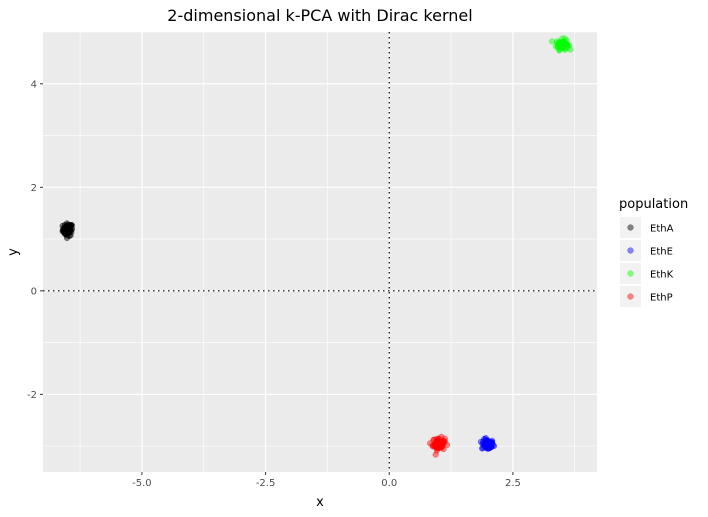  Describe the element at coordinates (662, 275) in the screenshot. I see `legend-label: EthK` at that location.